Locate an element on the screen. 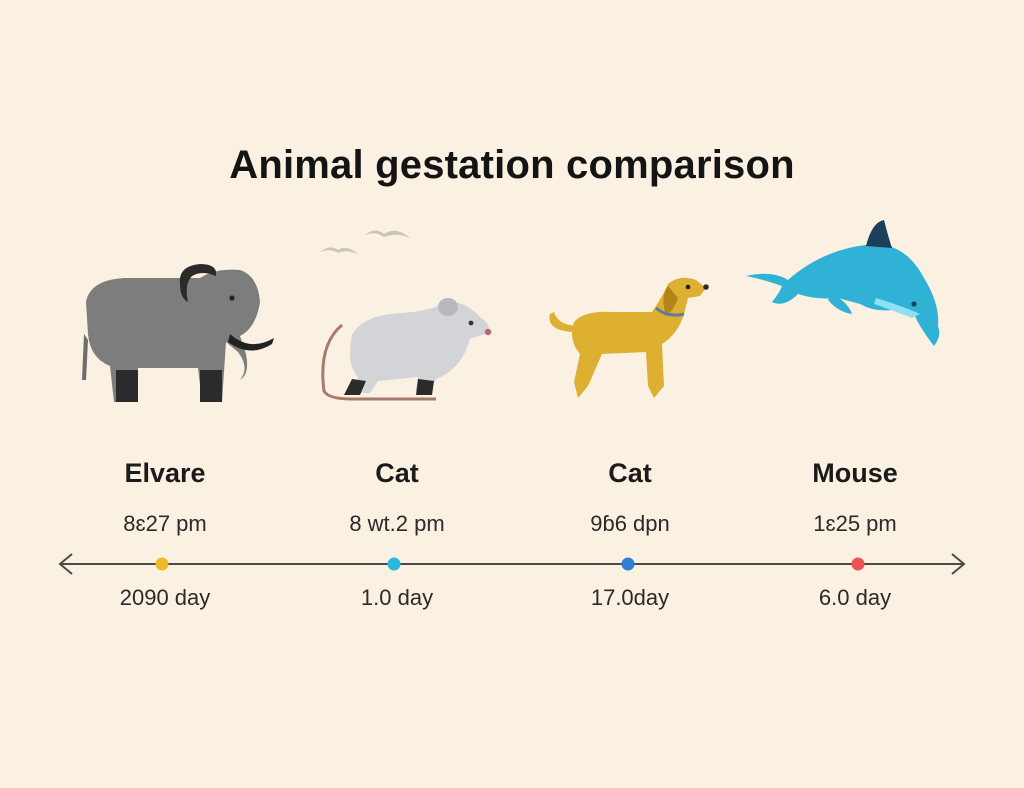  arrow-left-icon is located at coordinates (65, 564).